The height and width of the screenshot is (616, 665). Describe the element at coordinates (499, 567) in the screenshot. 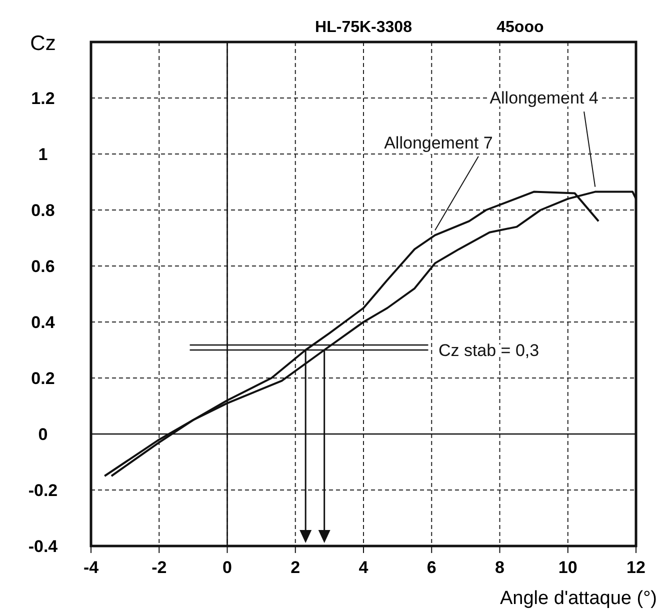

I see `x-tick-label: 8` at that location.